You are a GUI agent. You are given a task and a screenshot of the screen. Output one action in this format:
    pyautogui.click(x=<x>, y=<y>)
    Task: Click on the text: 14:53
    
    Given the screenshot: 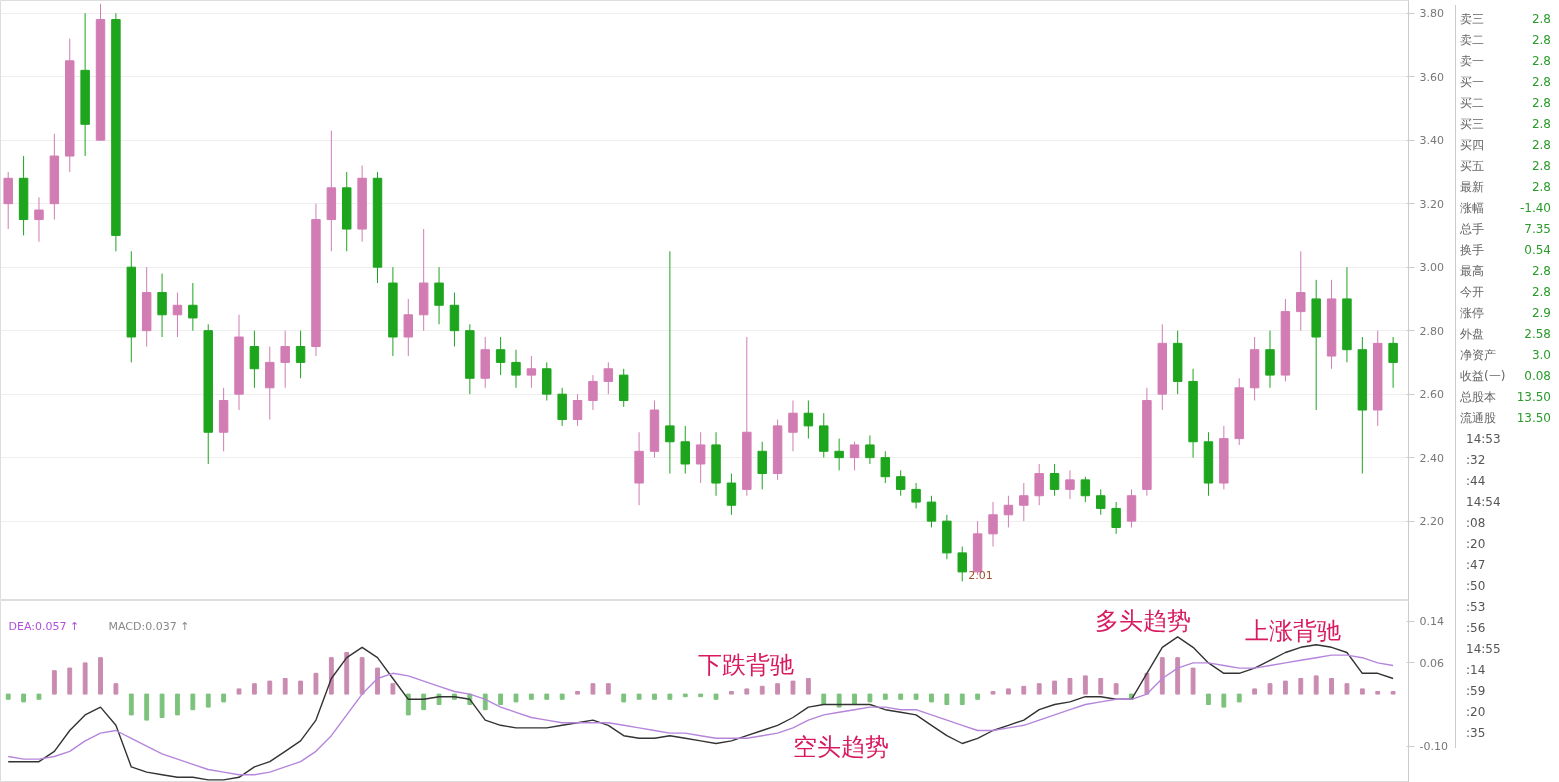 What is the action you would take?
    pyautogui.click(x=1483, y=439)
    